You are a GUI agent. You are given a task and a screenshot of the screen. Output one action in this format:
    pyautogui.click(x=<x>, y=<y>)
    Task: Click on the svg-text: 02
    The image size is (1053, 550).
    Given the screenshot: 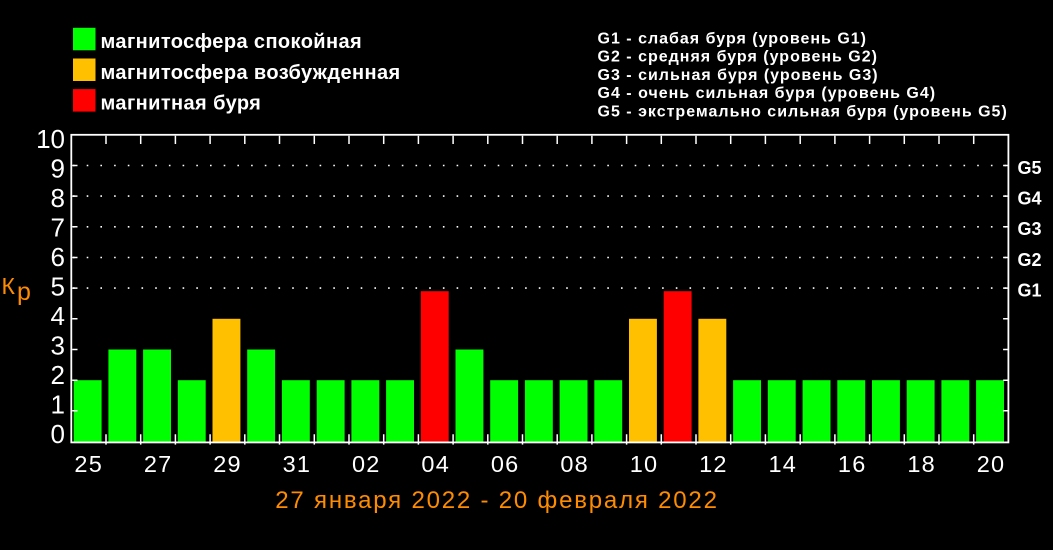 What is the action you would take?
    pyautogui.click(x=366, y=464)
    